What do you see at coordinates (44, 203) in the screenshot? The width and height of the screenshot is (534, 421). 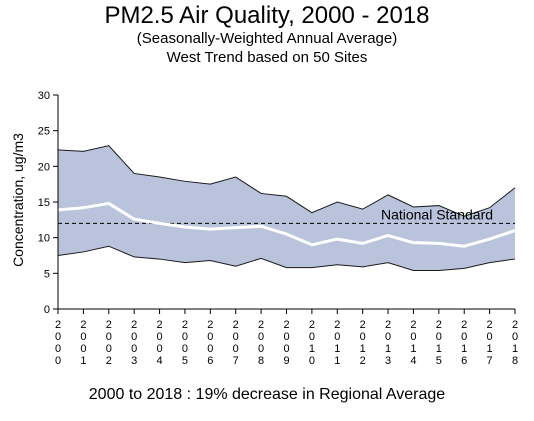 I see `y-tick-label-15: 15` at bounding box center [44, 203].